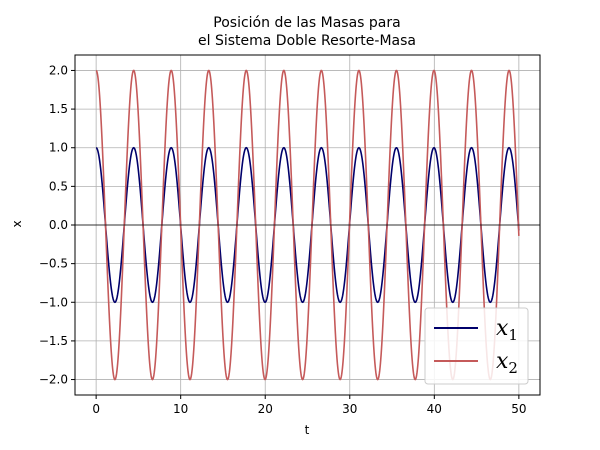  I want to click on y-tick-label: 2.0, so click(58, 70).